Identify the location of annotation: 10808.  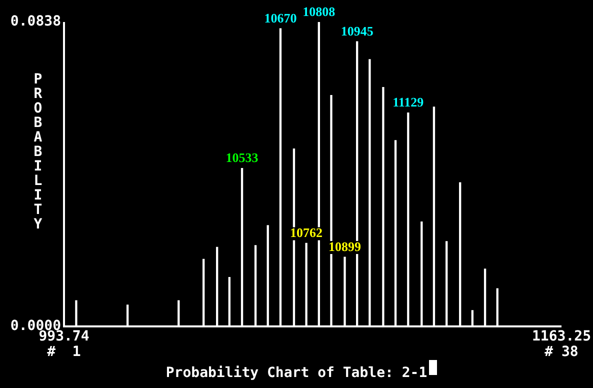
(319, 11).